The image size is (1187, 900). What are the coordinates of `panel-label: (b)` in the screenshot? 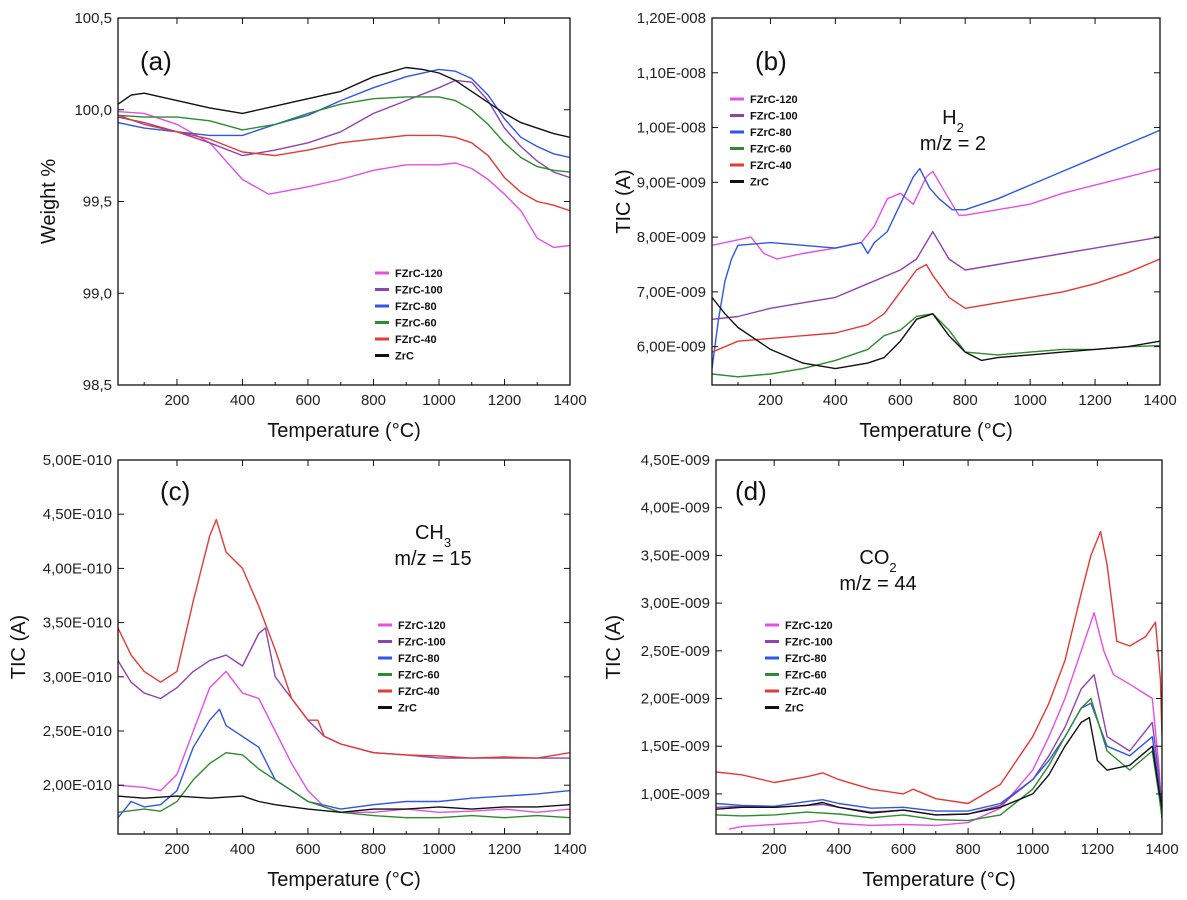 It's located at (771, 61).